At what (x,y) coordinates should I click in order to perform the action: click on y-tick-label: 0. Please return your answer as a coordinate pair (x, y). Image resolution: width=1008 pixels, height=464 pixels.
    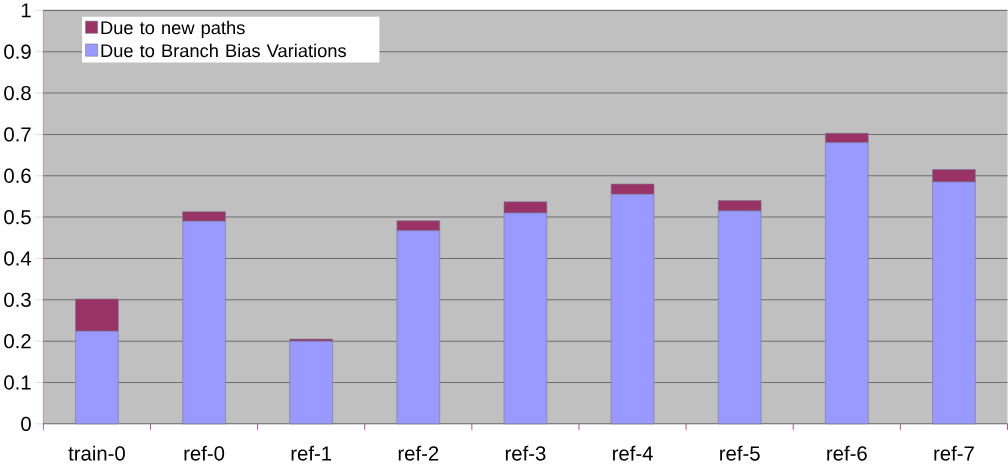
    Looking at the image, I should click on (26, 424).